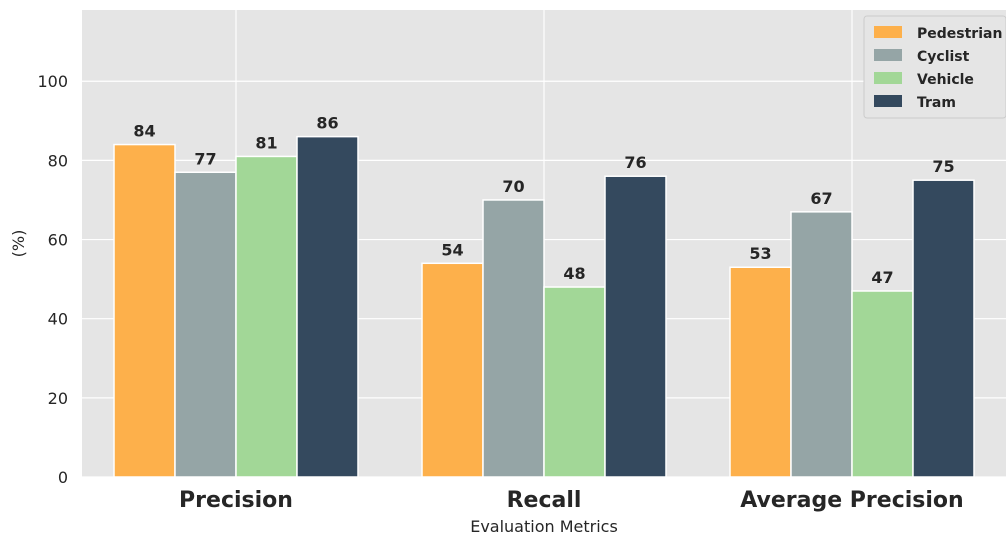 This screenshot has width=1006, height=538. Describe the element at coordinates (945, 80) in the screenshot. I see `legend-label: Vehicle` at that location.